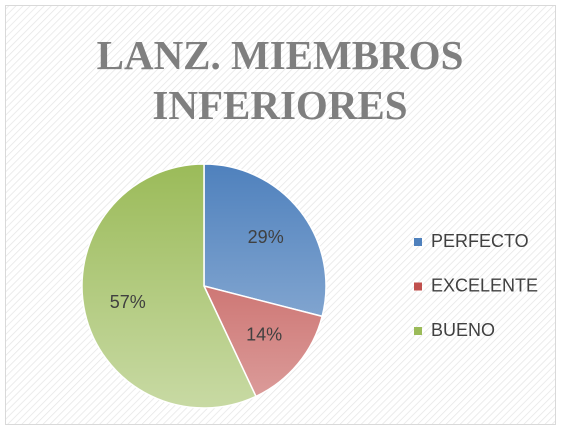 This screenshot has width=561, height=430. I want to click on legend-label: EXCELENTE, so click(484, 285).